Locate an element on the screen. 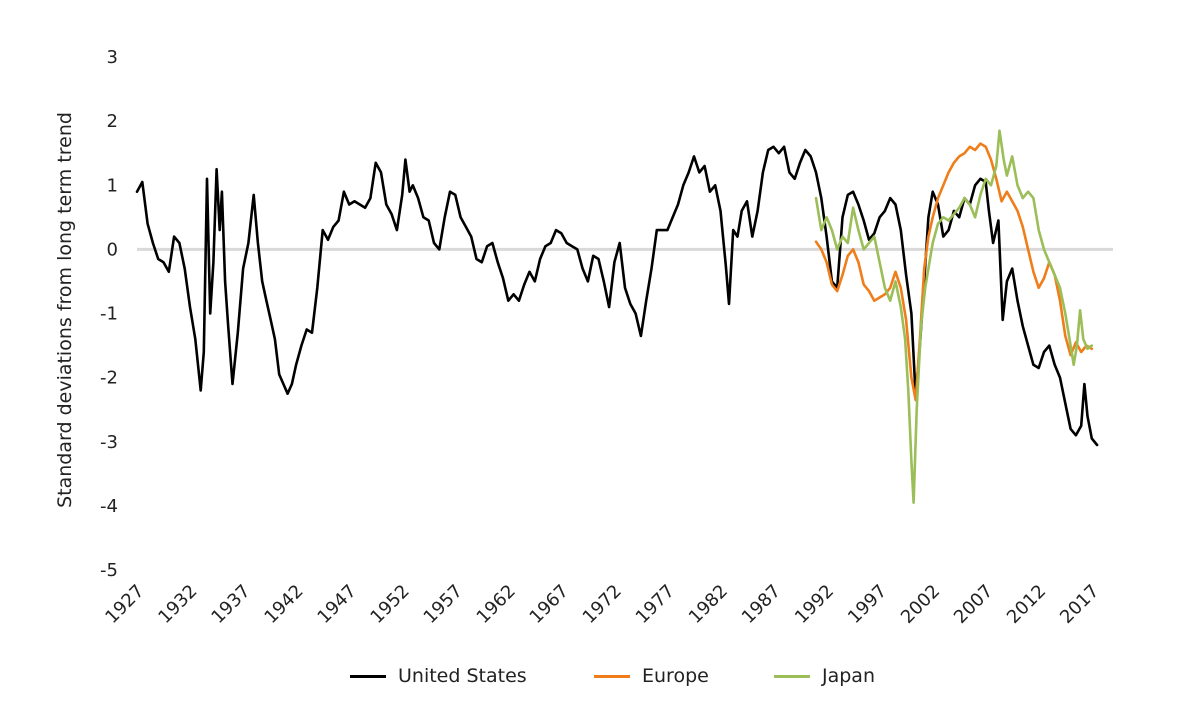 The image size is (1180, 724). y-tick-label: 2 is located at coordinates (112, 121).